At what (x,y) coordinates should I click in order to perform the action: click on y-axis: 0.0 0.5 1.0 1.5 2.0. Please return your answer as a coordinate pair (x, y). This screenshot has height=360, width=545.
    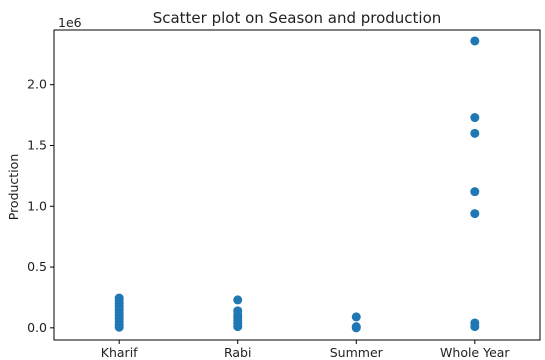
    Looking at the image, I should click on (40, 206).